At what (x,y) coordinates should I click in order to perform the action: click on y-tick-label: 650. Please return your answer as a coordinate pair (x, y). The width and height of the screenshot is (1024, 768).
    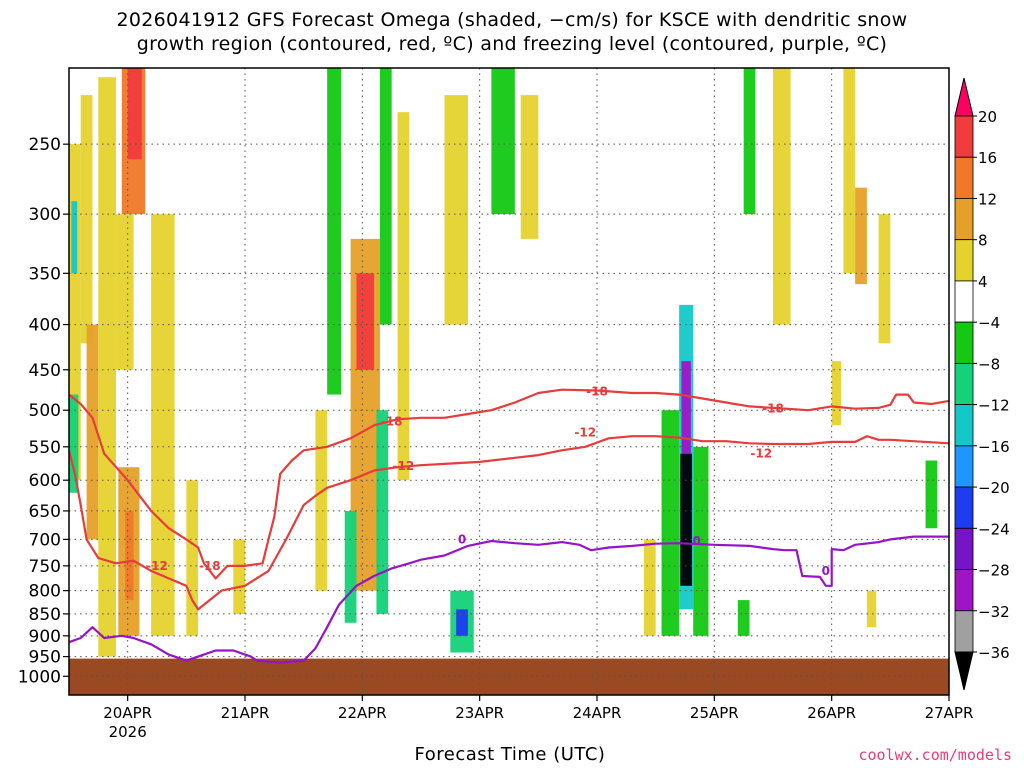
    Looking at the image, I should click on (45, 512).